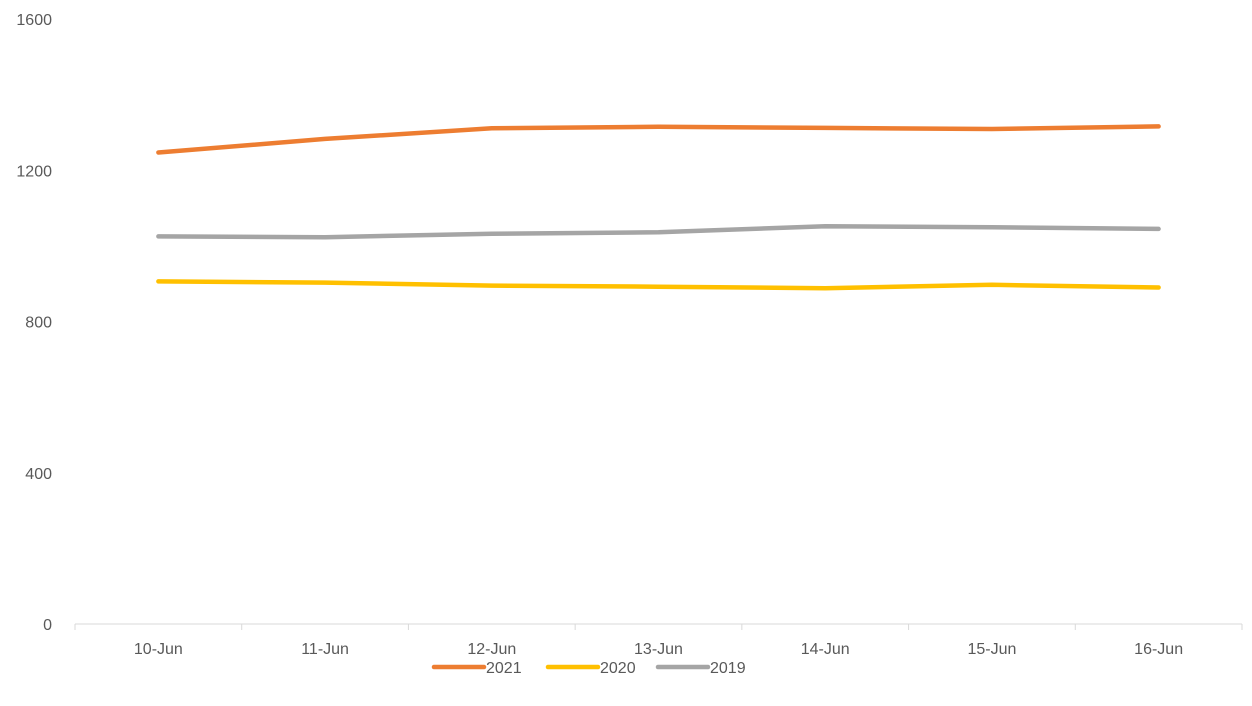 The height and width of the screenshot is (706, 1252). Describe the element at coordinates (658, 285) in the screenshot. I see `series-line-2020` at that location.